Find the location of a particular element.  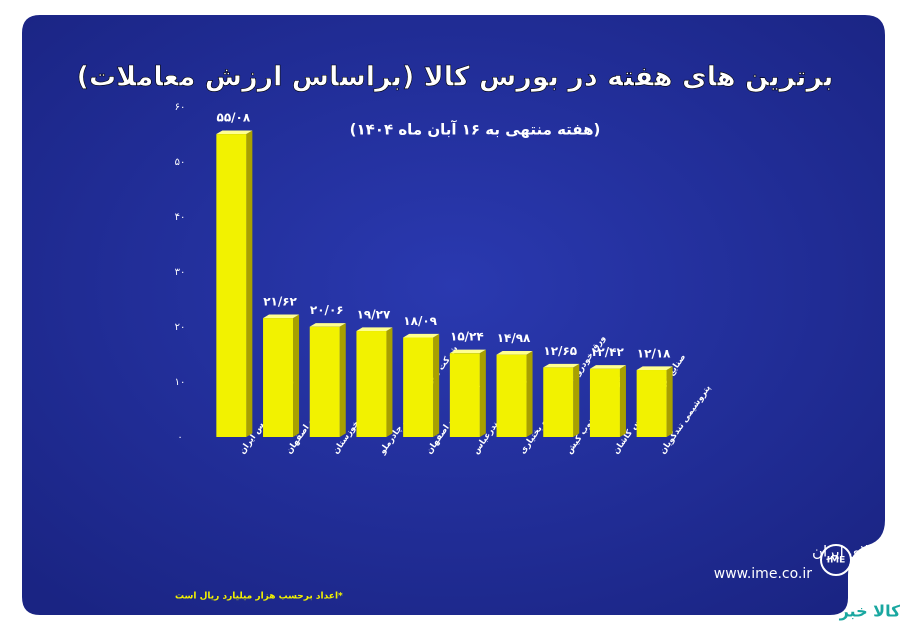

value-label: ۱۵/۲۴ is located at coordinates (467, 337).